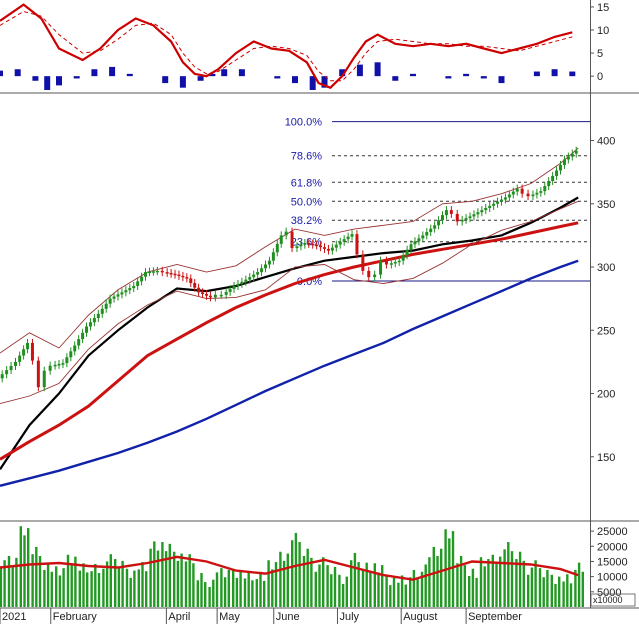  Describe the element at coordinates (608, 600) in the screenshot. I see `volume-unit-label: x10000` at that location.